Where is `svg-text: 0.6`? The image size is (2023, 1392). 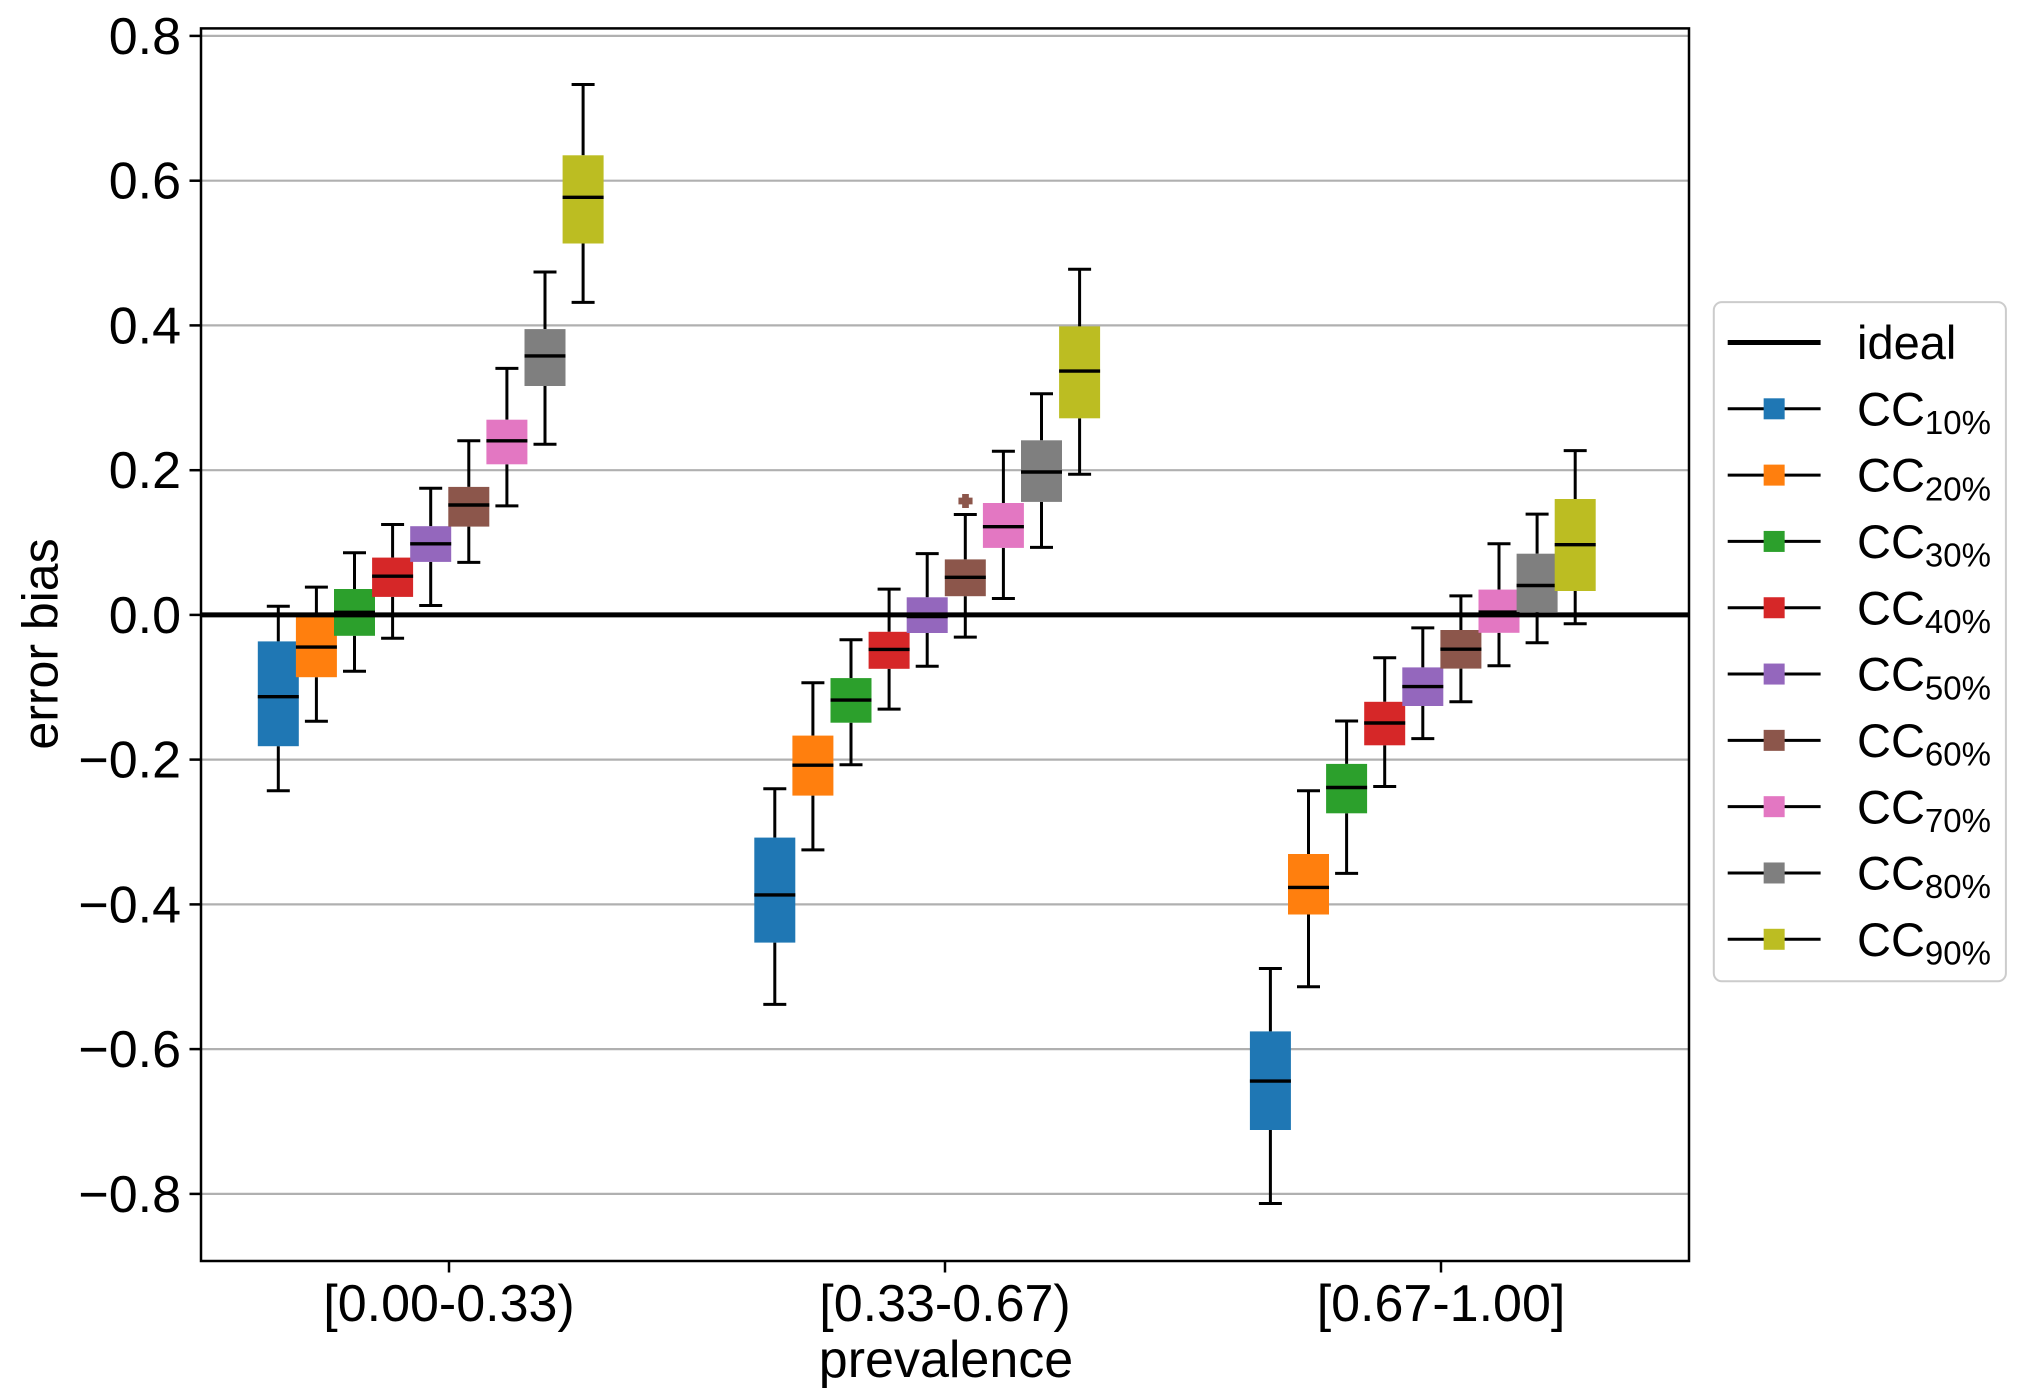
svg-text: 0.6 is located at coordinates (145, 182).